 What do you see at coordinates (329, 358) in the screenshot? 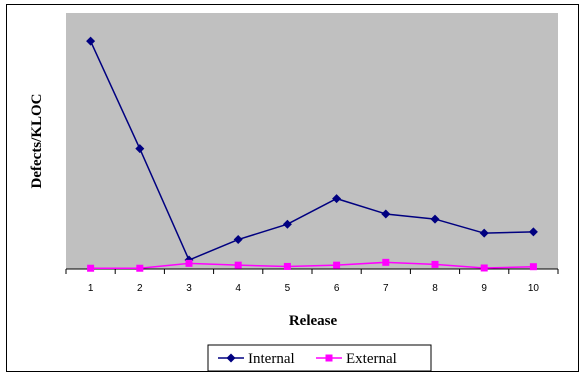
I see `legend-marker-external` at bounding box center [329, 358].